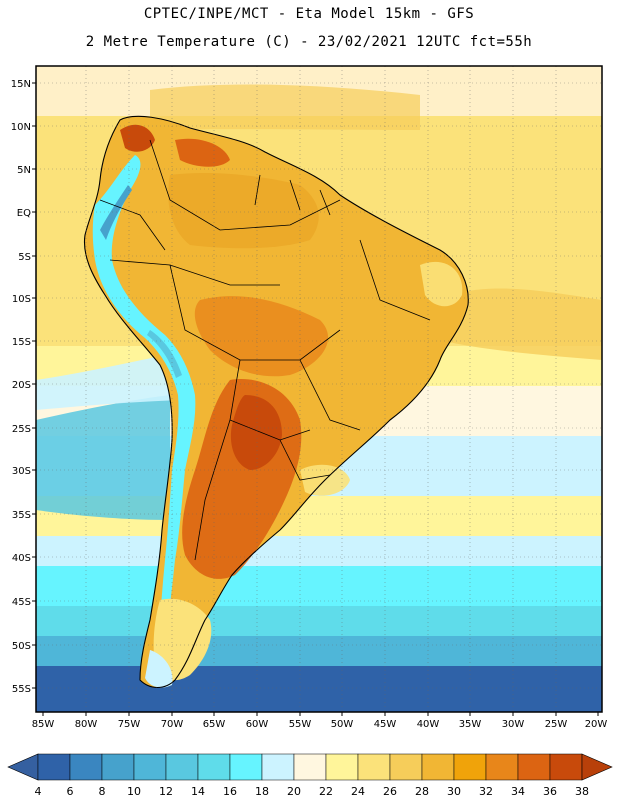  I want to click on lon-label: 50W, so click(342, 724).